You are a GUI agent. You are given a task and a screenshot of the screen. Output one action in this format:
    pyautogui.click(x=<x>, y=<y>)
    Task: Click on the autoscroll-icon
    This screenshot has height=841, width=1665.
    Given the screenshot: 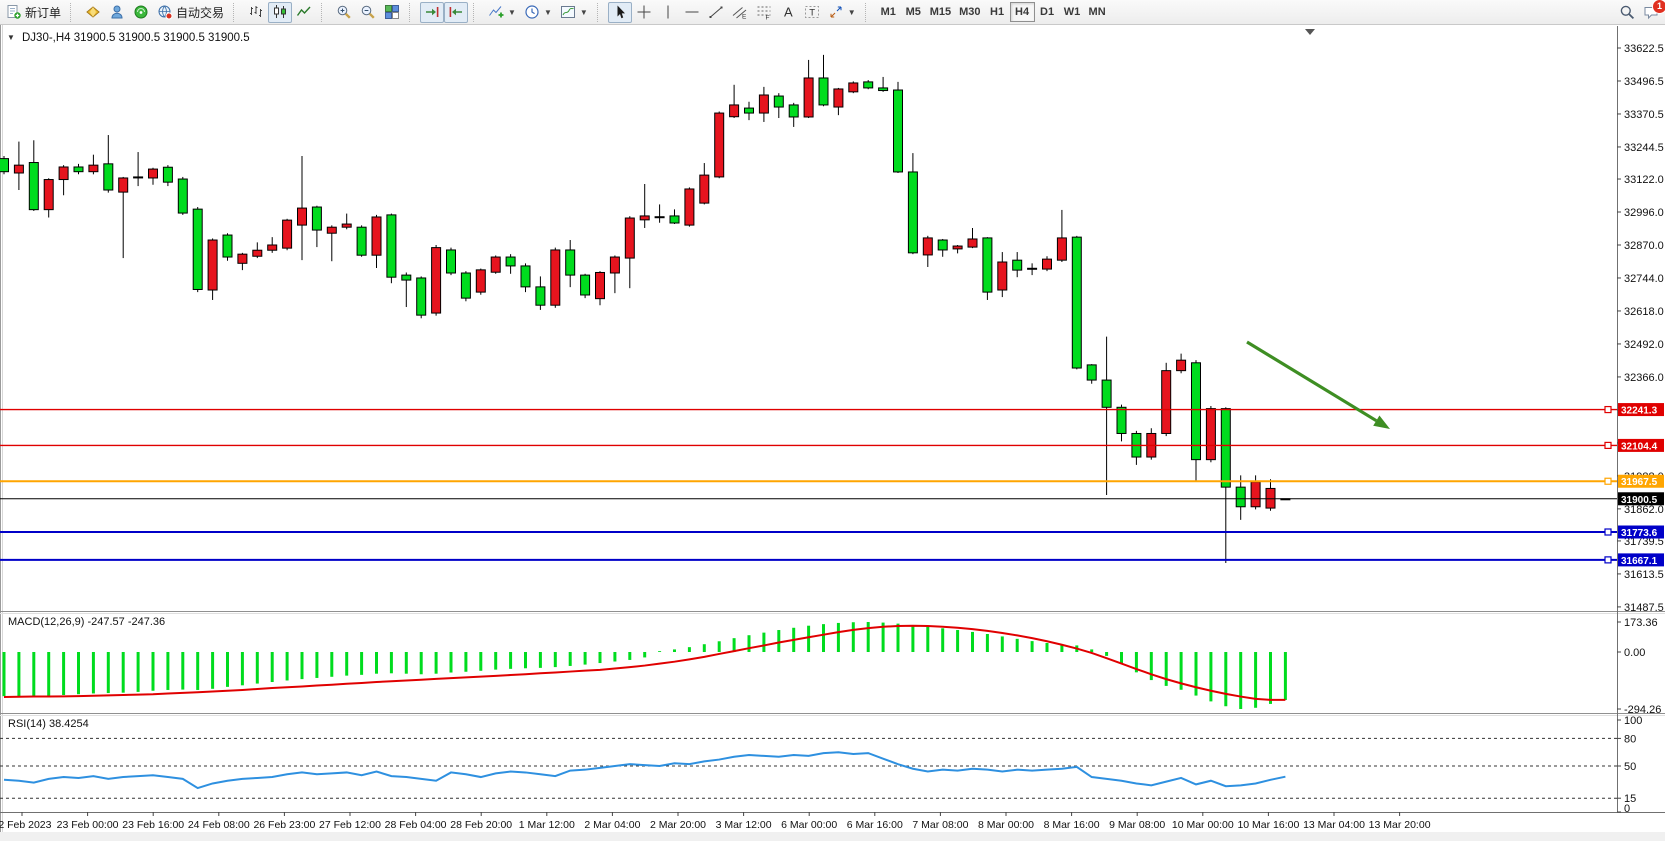 What is the action you would take?
    pyautogui.click(x=432, y=12)
    